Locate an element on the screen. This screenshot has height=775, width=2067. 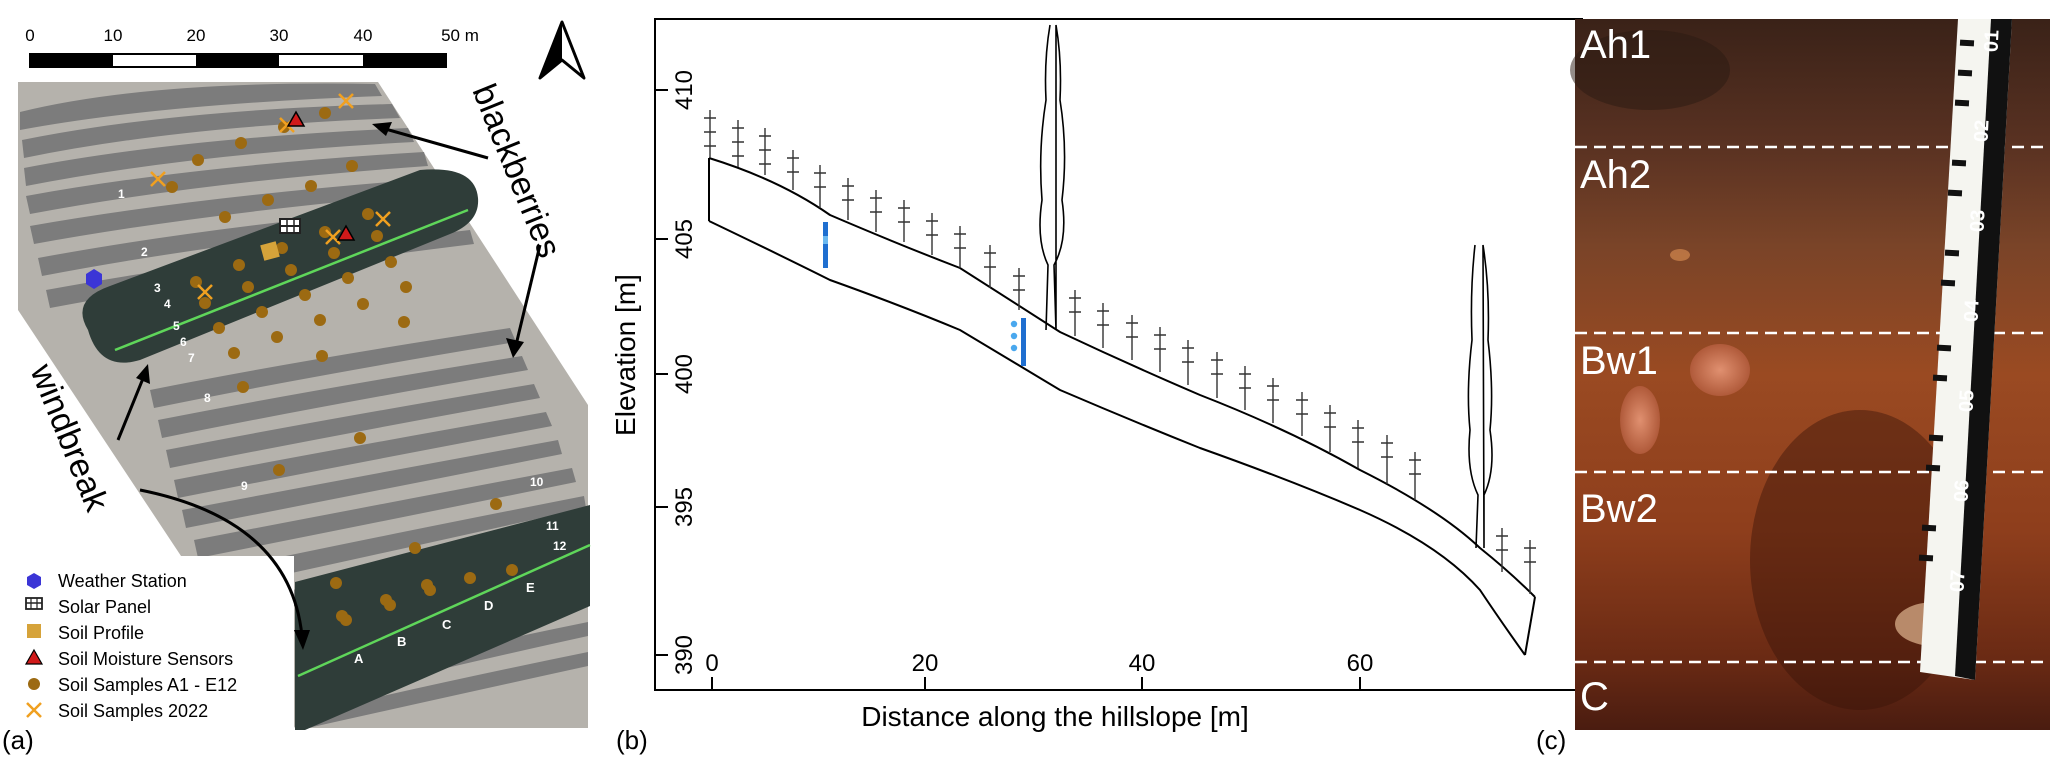
tree-icon is located at coordinates (1480, 396).